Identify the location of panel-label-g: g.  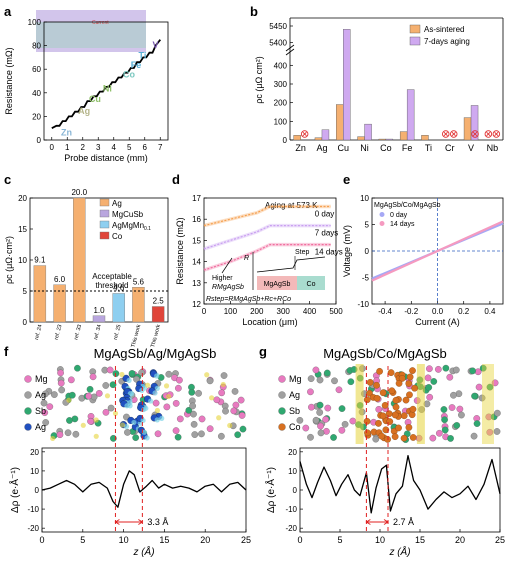
(263, 351).